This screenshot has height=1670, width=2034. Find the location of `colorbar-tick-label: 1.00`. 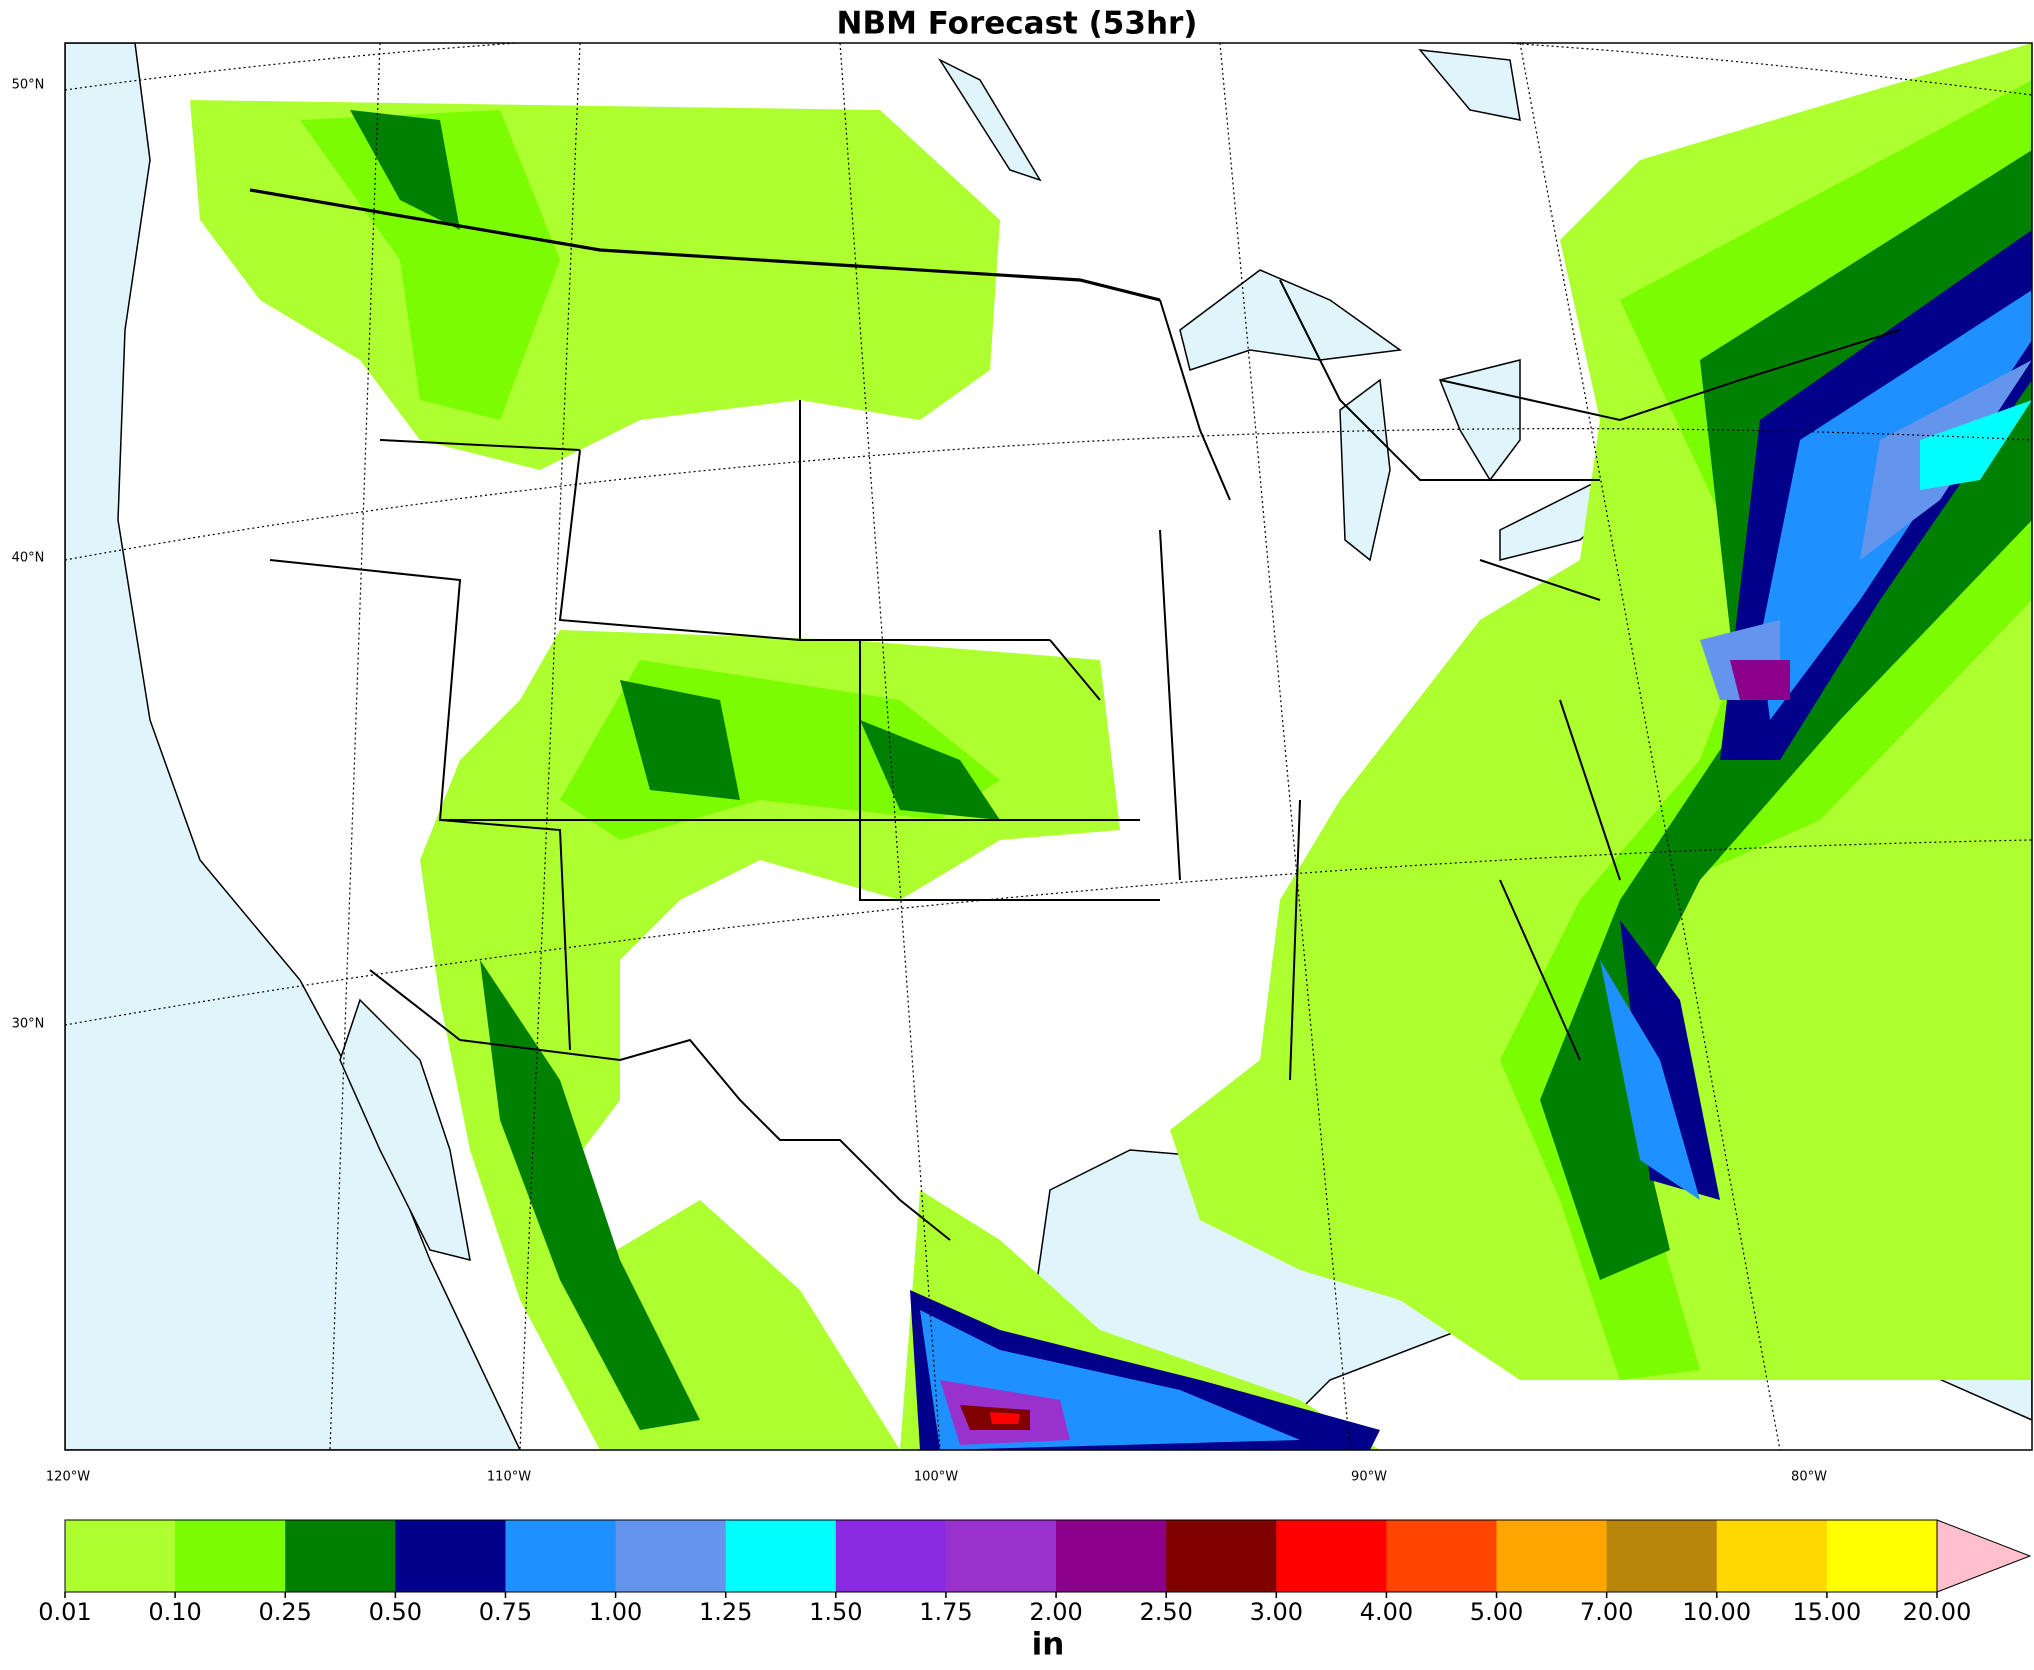

colorbar-tick-label: 1.00 is located at coordinates (615, 1612).